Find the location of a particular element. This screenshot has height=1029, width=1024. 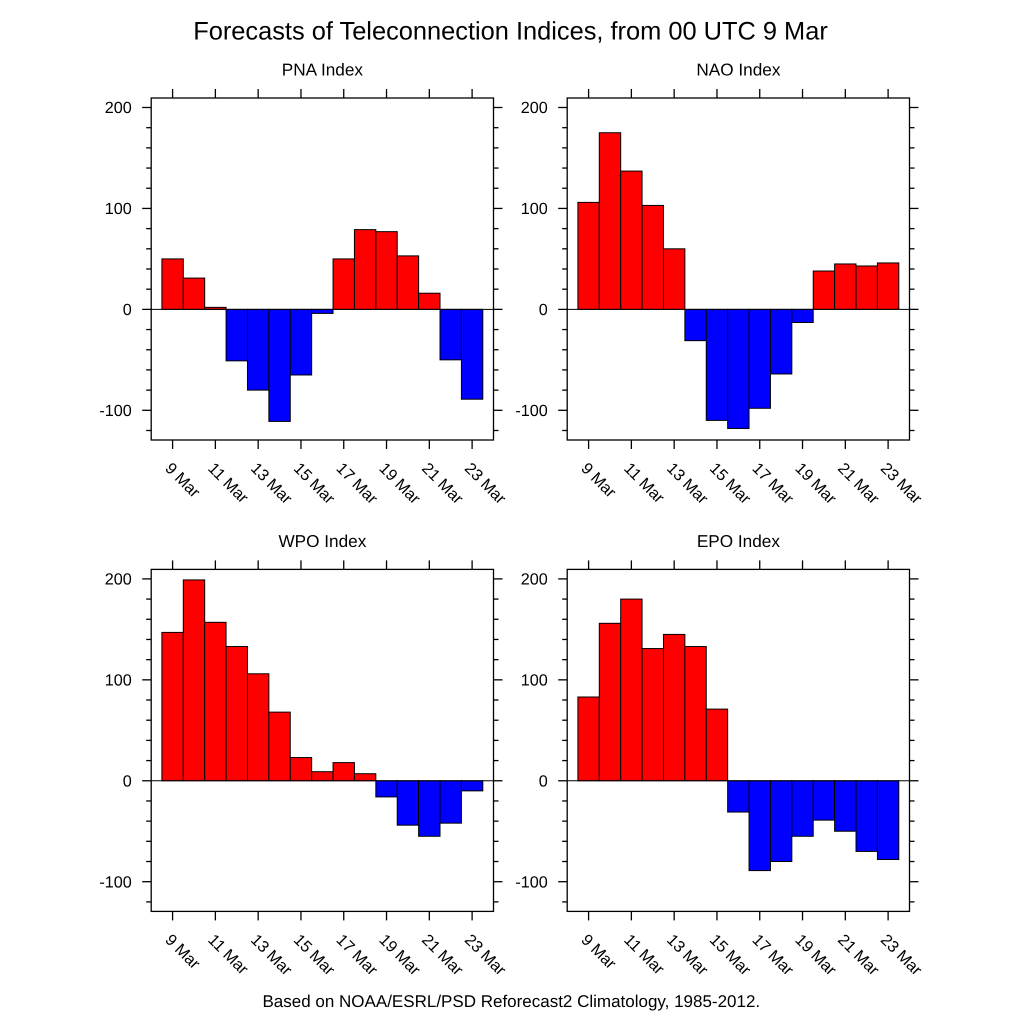

svg-text: PNA Index is located at coordinates (323, 70).